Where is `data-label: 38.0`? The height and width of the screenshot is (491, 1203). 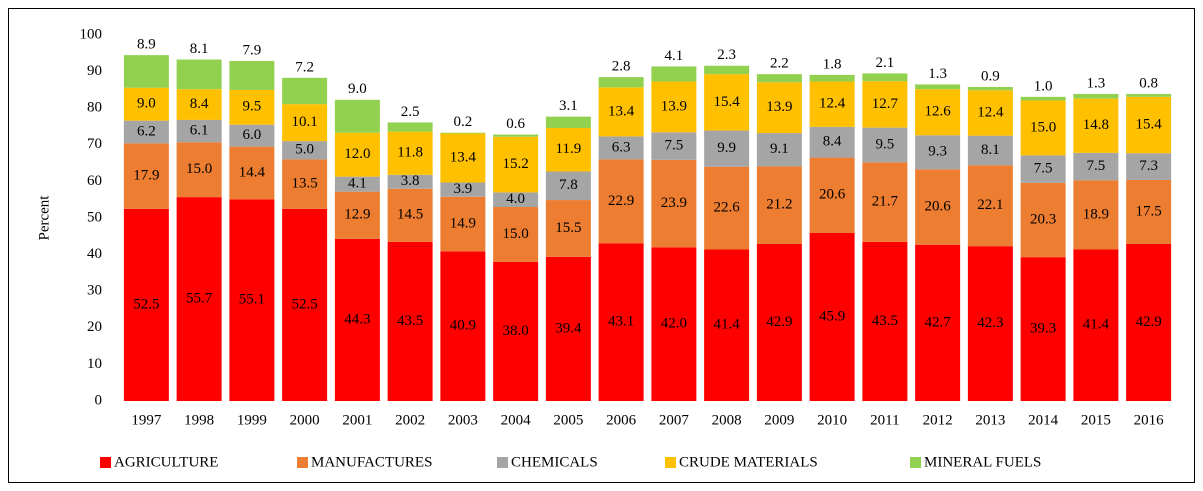
data-label: 38.0 is located at coordinates (516, 331).